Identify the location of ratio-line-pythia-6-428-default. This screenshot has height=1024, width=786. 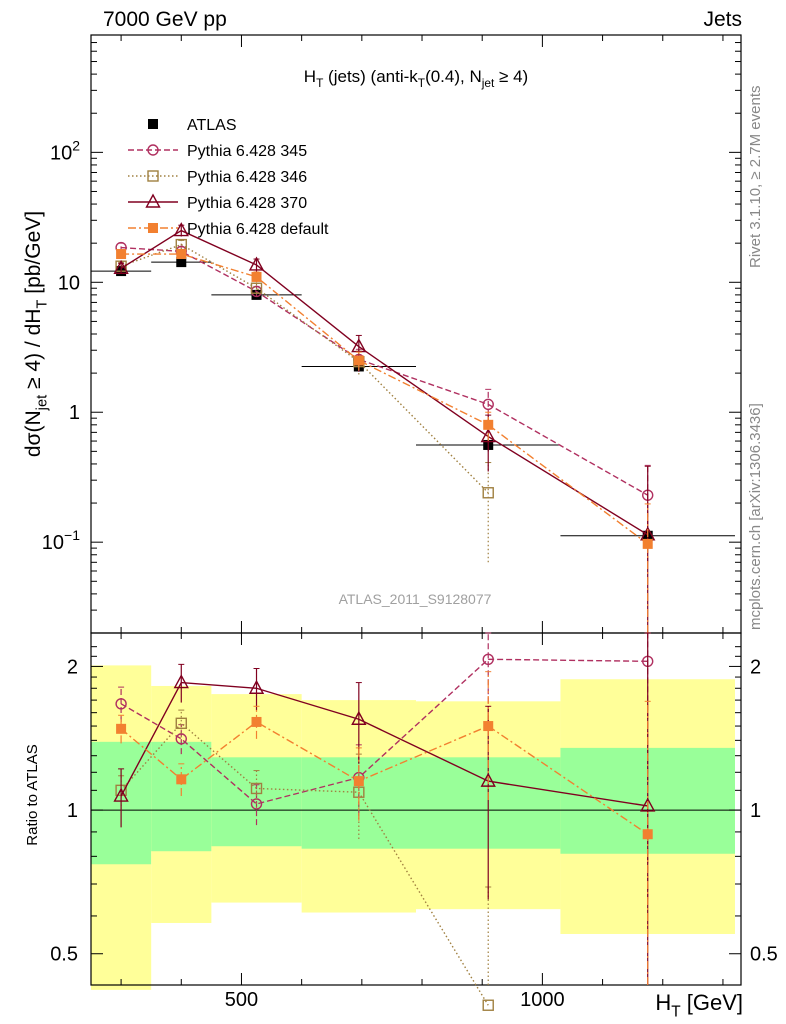
(384, 778).